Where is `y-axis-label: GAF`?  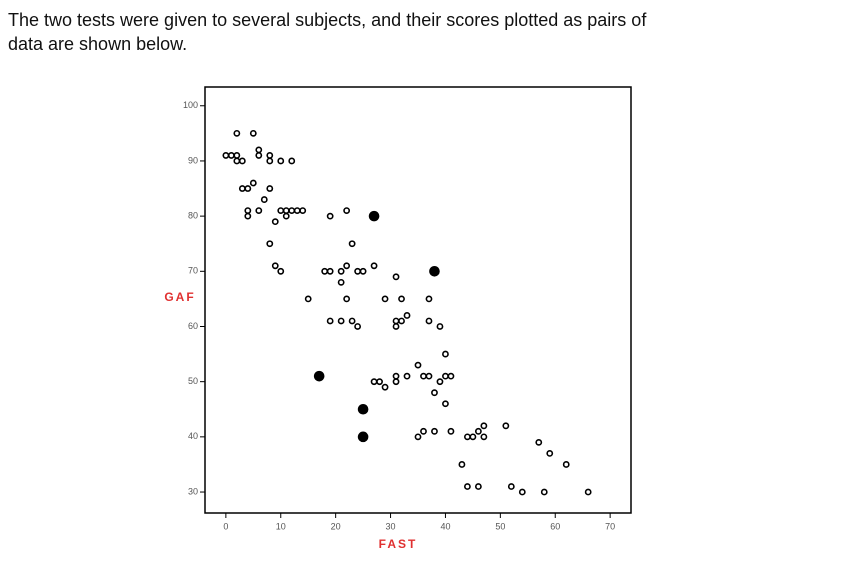
y-axis-label: GAF is located at coordinates (179, 297).